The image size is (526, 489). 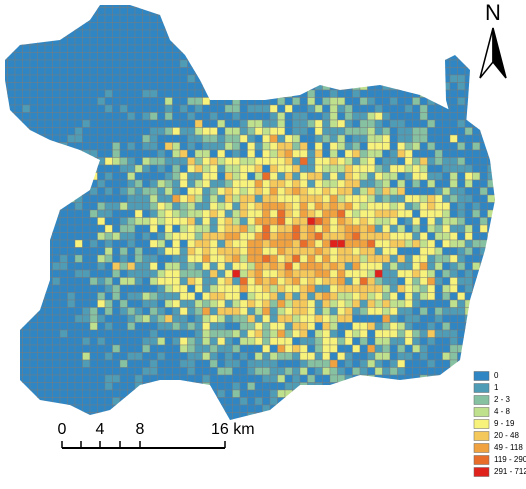 What do you see at coordinates (481, 436) in the screenshot?
I see `legend-swatch` at bounding box center [481, 436].